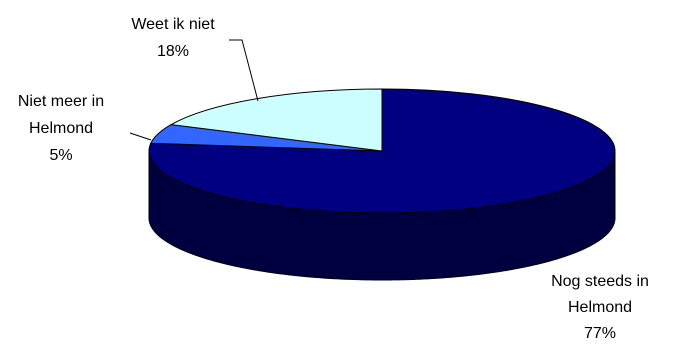 The height and width of the screenshot is (347, 681). Describe the element at coordinates (600, 333) in the screenshot. I see `slice-value-label-0: 77%` at that location.